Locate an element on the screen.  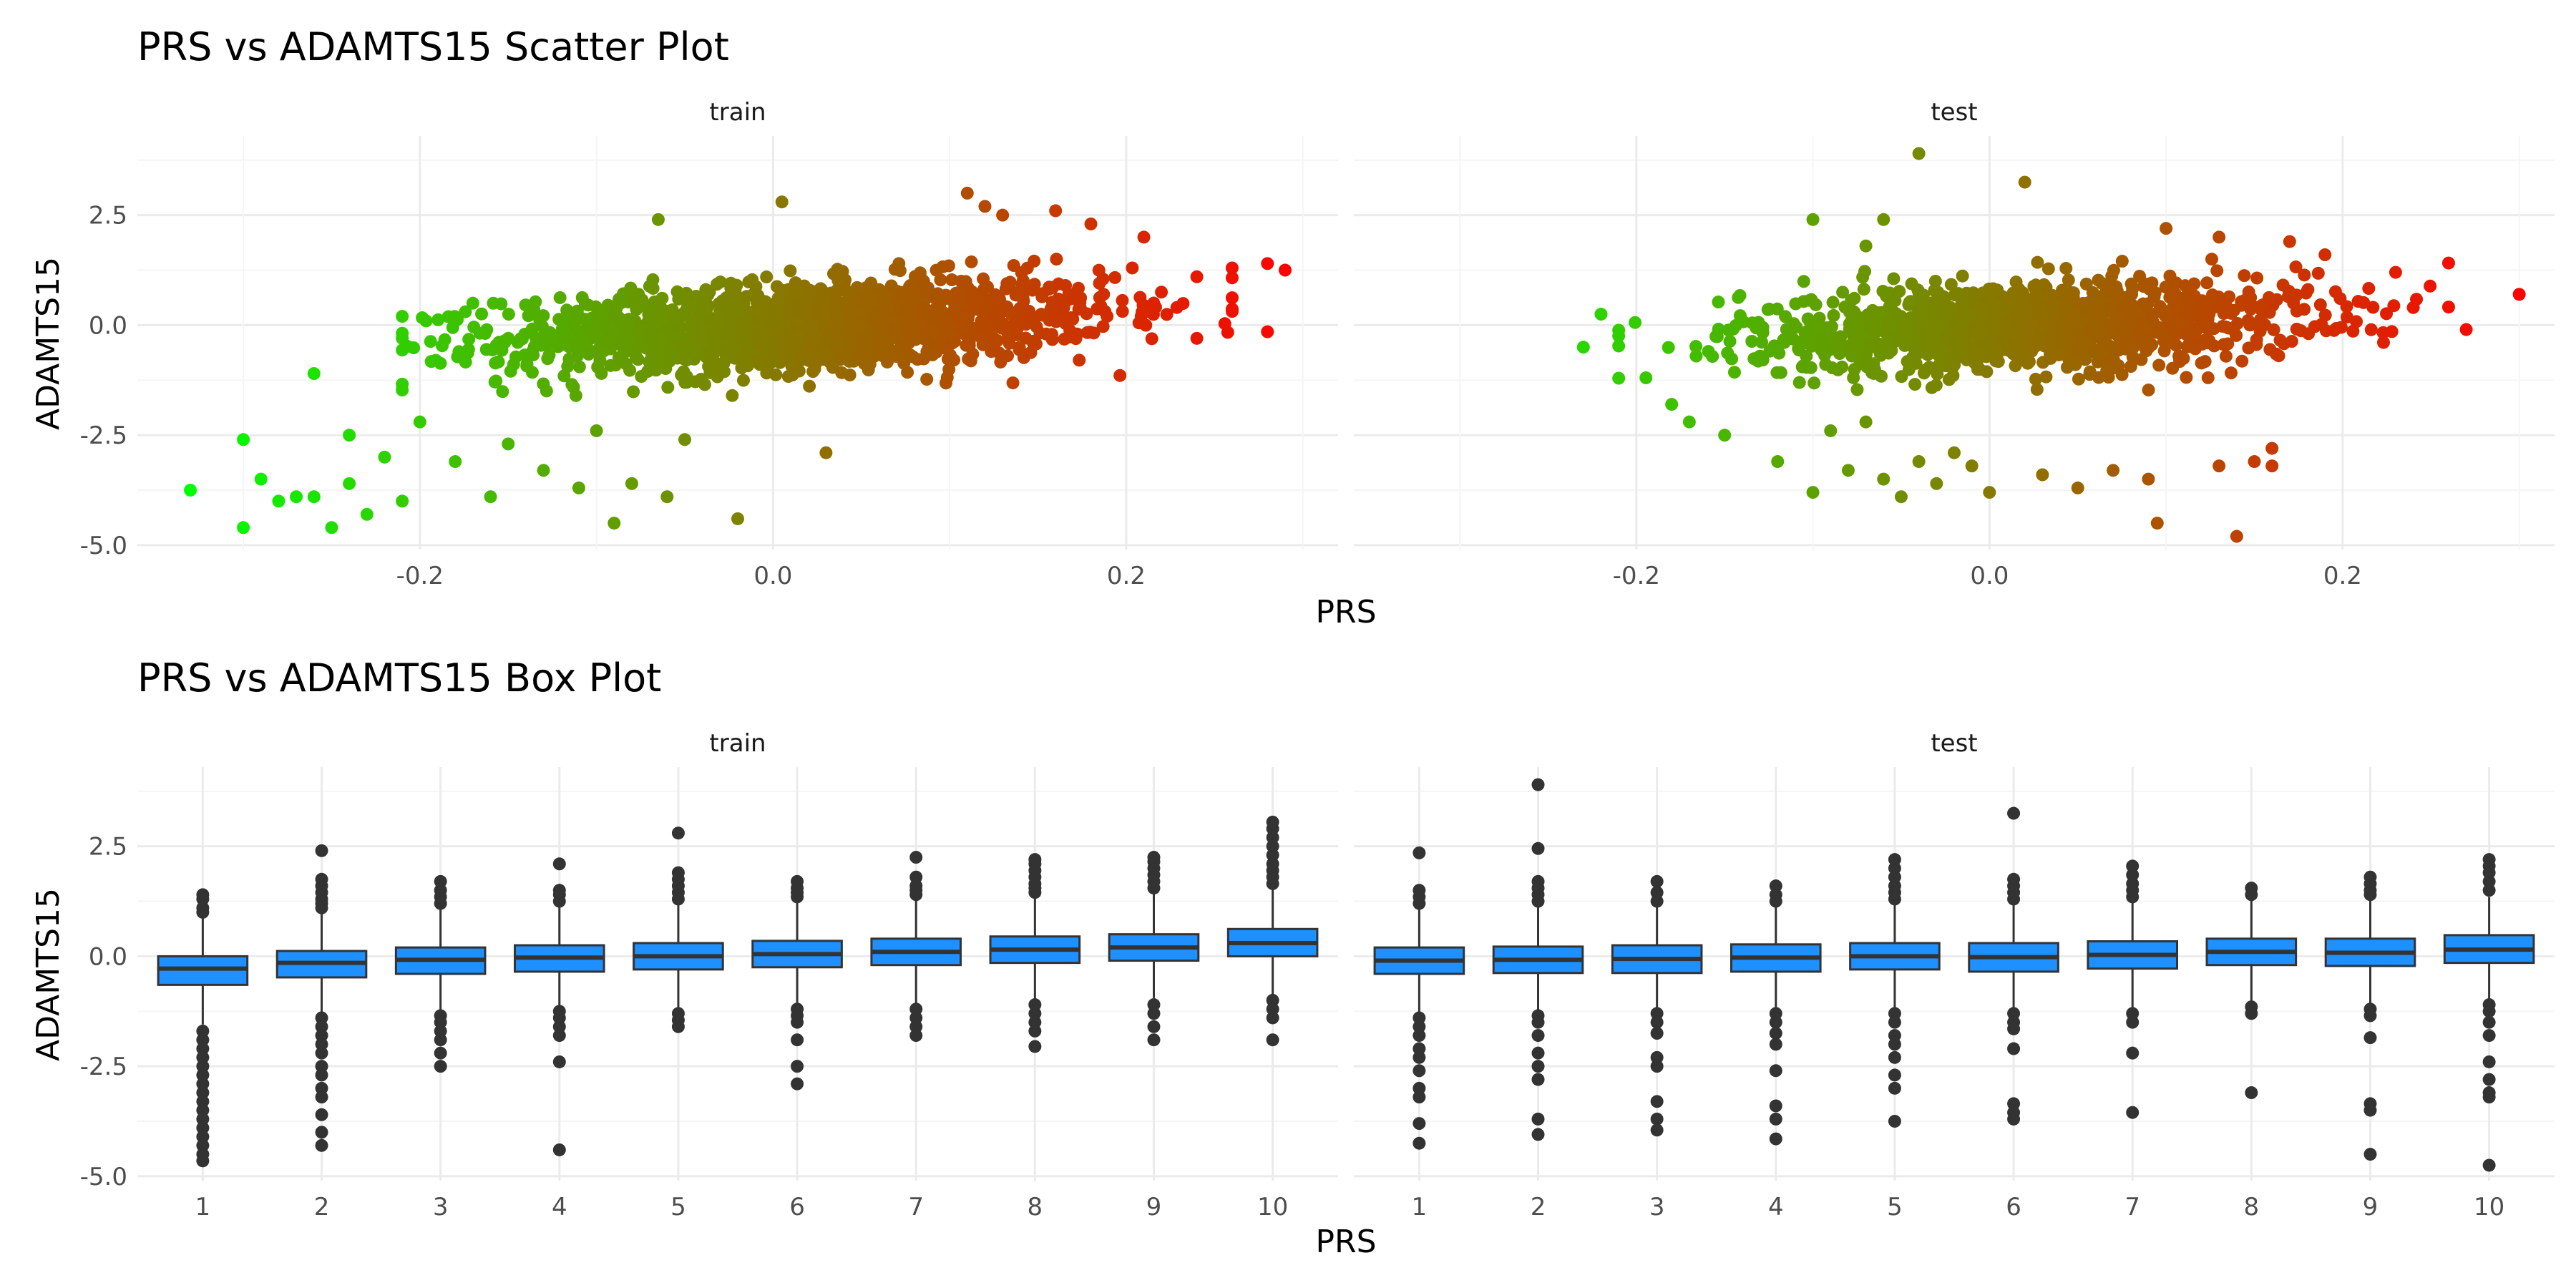
x-tick-label: 4 is located at coordinates (1776, 1207).